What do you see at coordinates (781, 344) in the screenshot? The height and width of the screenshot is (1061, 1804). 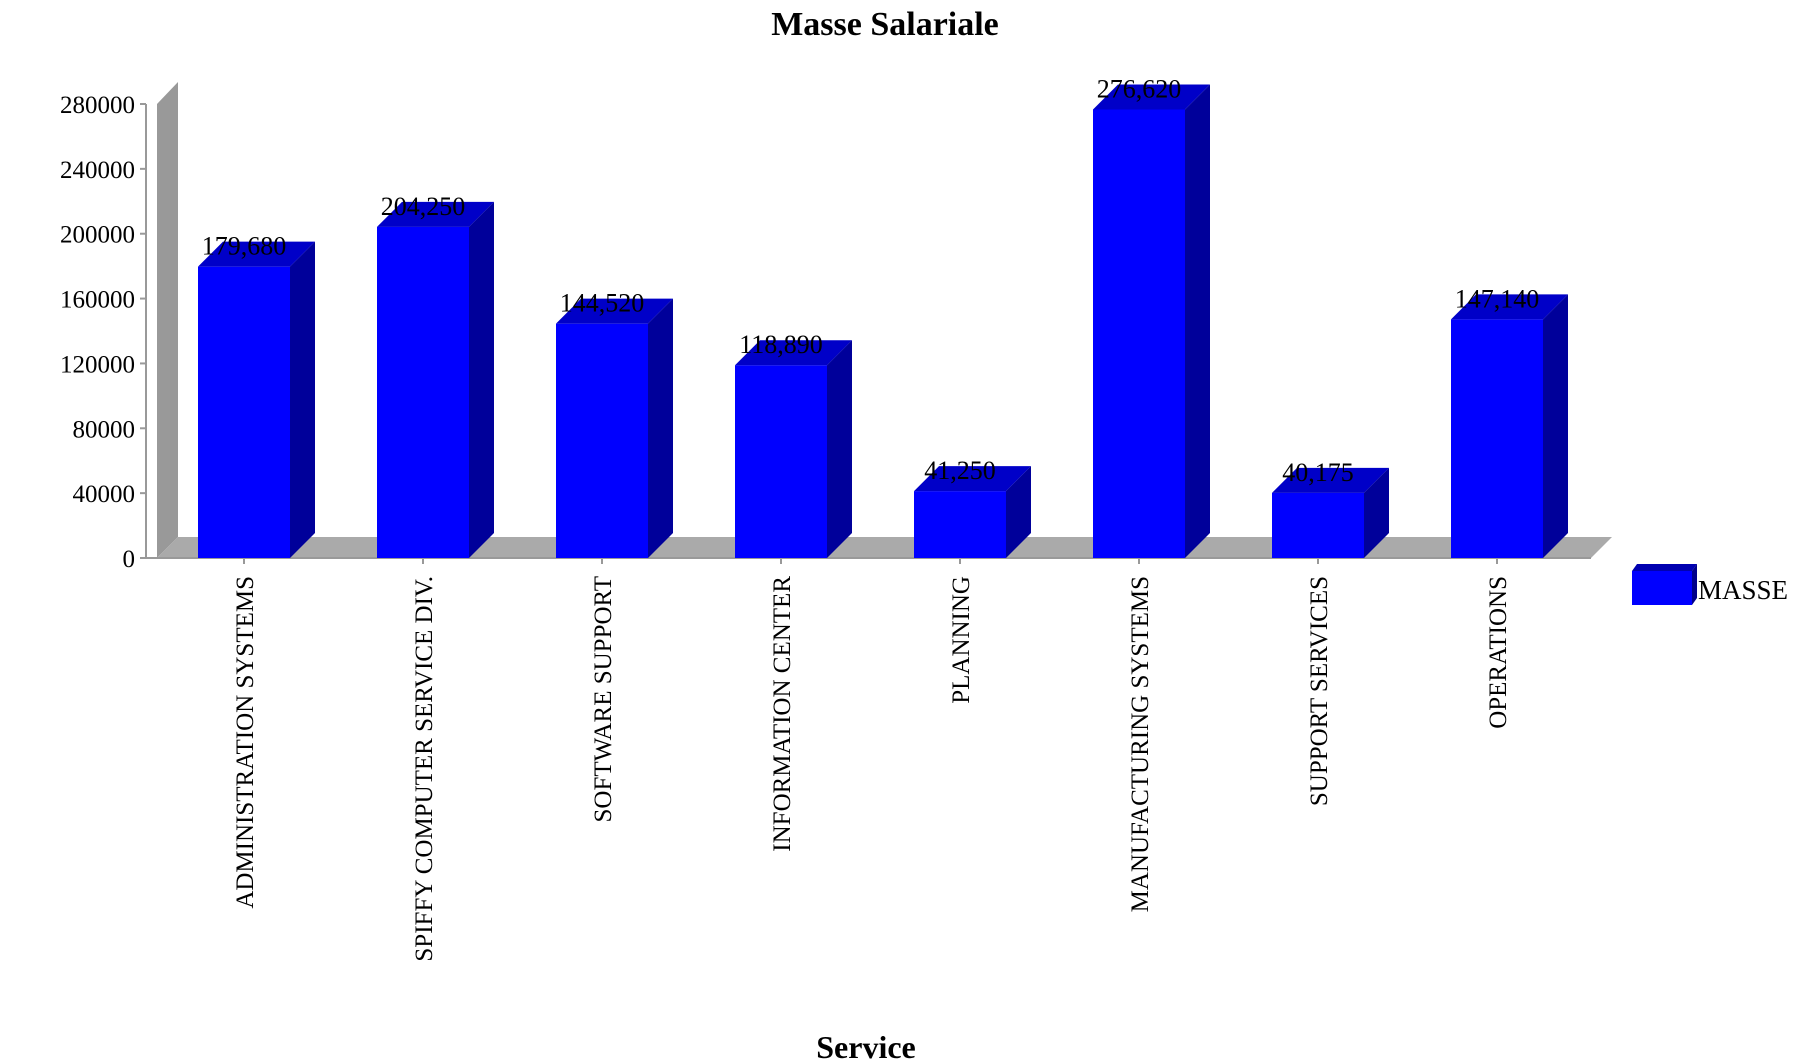 I see `data-label: 118,890` at bounding box center [781, 344].